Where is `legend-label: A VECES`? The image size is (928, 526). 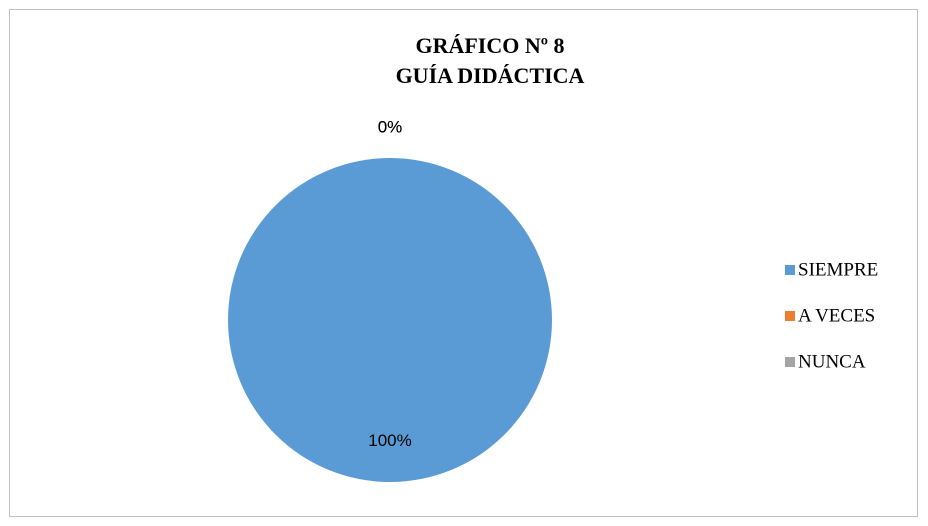
legend-label: A VECES is located at coordinates (836, 315).